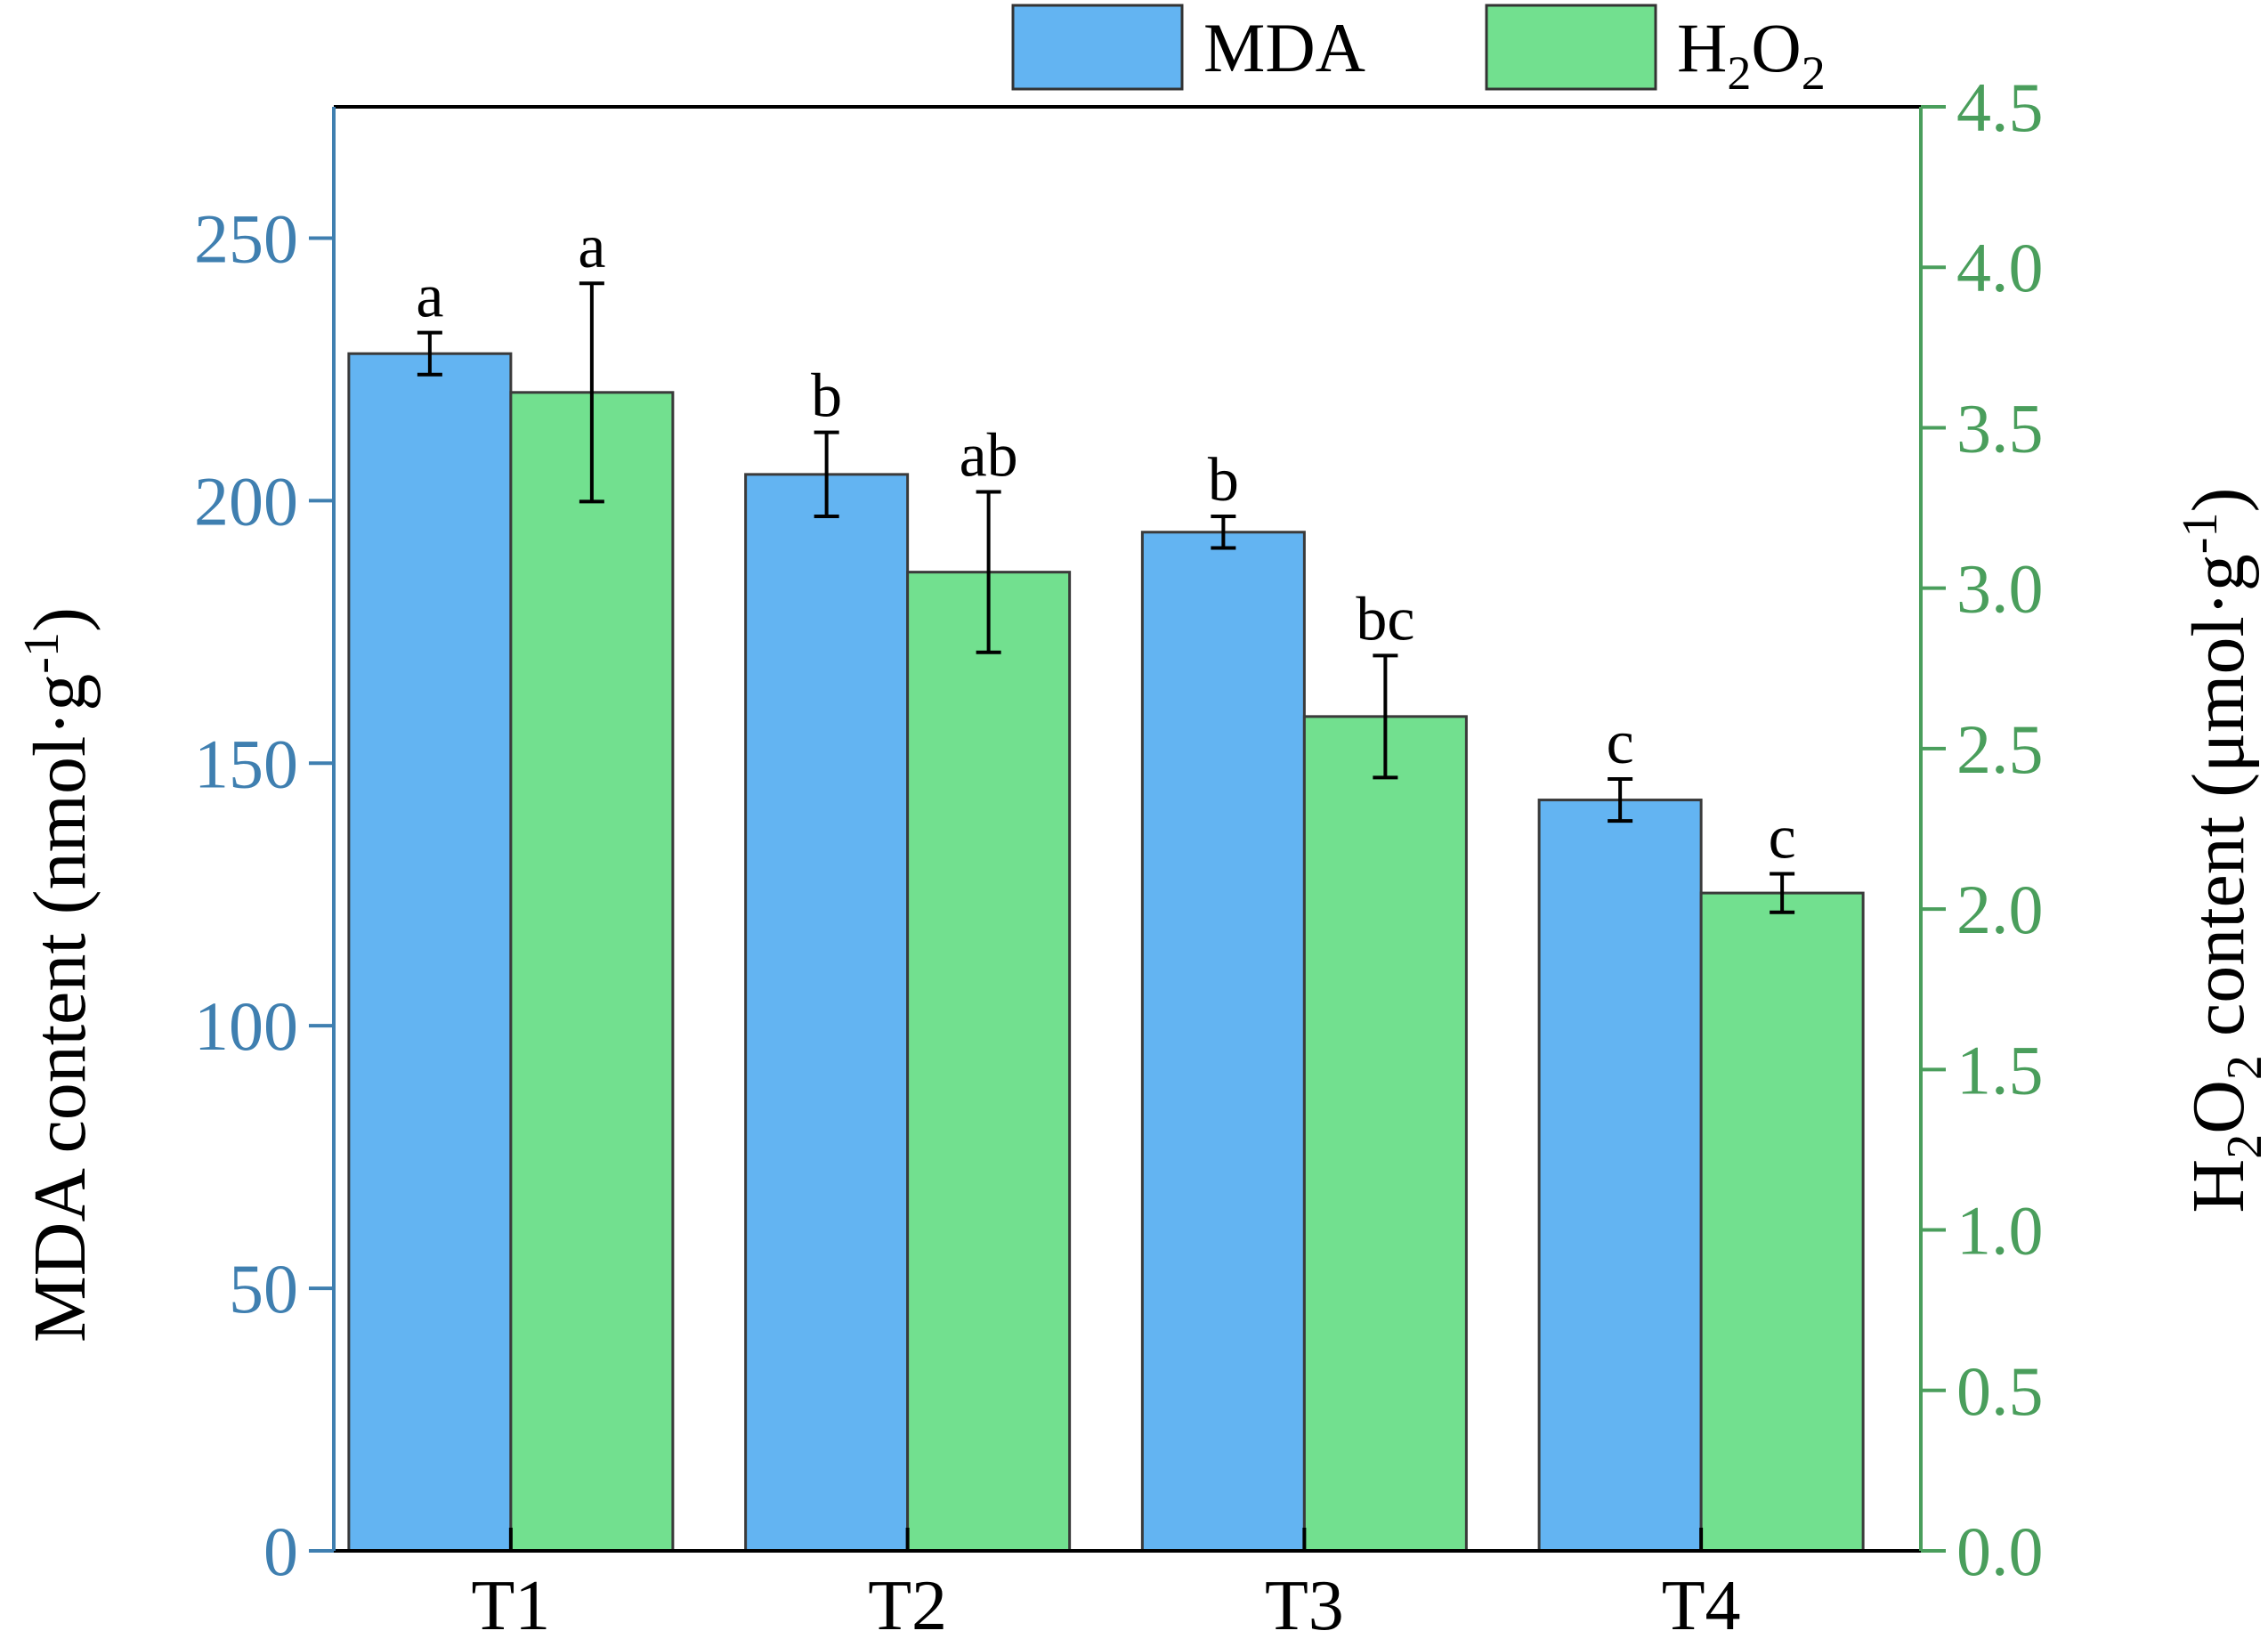  I want to click on legend-label-h2o2: H2O2, so click(1751, 54).